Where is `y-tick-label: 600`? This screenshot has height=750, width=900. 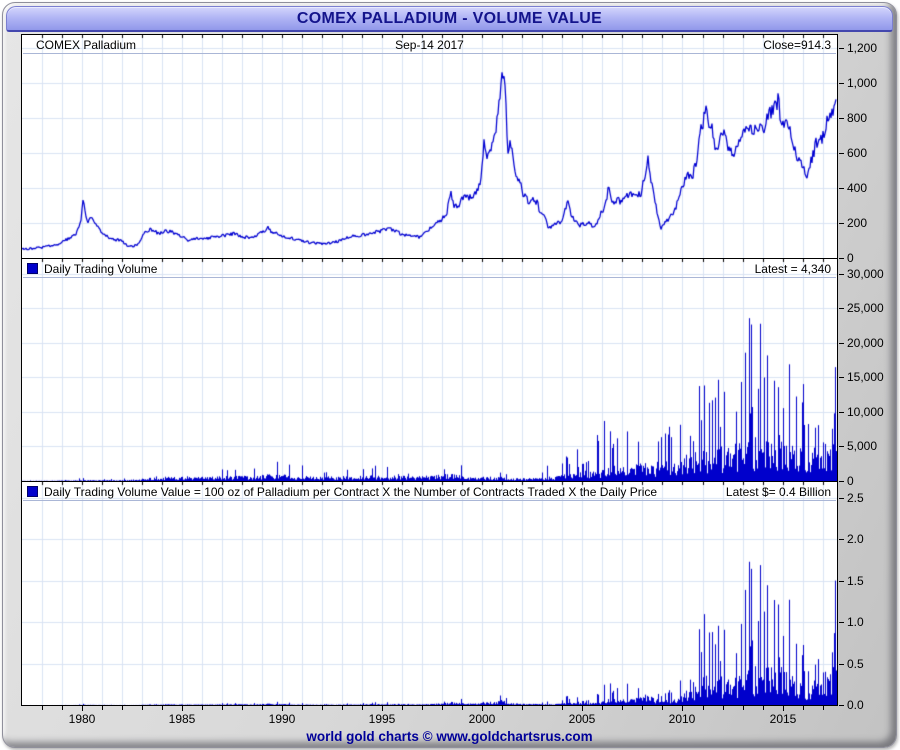 y-tick-label: 600 is located at coordinates (857, 153).